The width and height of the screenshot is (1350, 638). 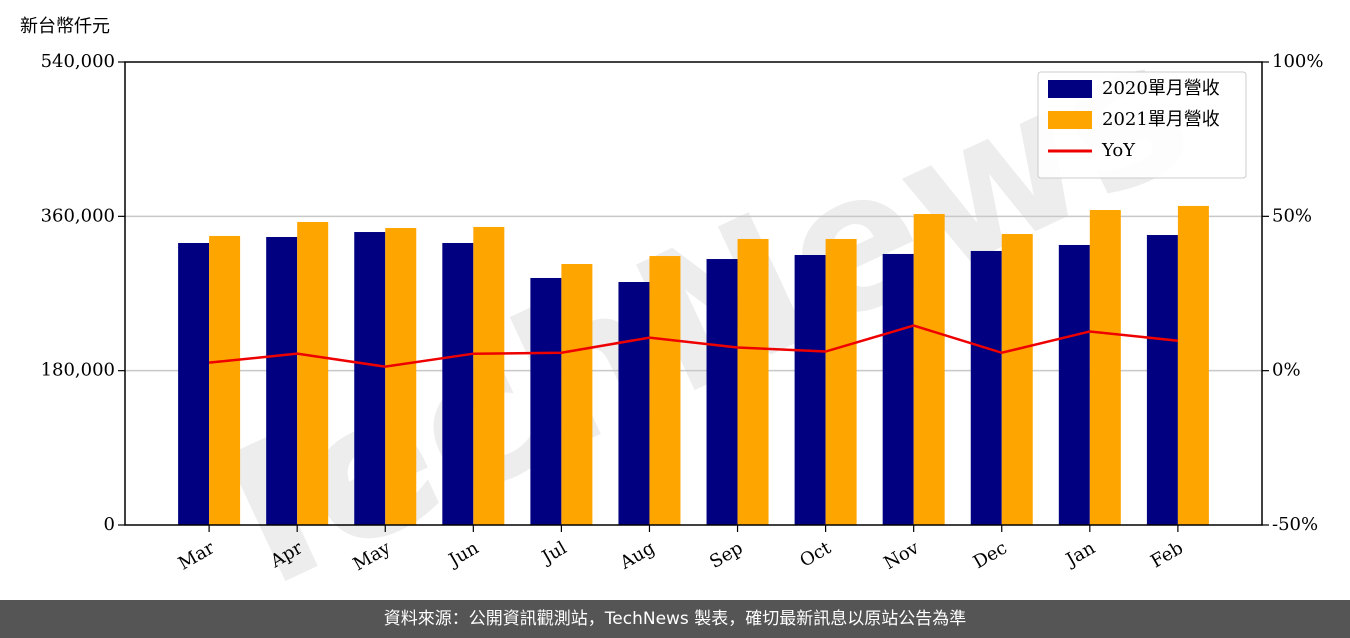 What do you see at coordinates (726, 554) in the screenshot?
I see `x-tick-label: Sep` at bounding box center [726, 554].